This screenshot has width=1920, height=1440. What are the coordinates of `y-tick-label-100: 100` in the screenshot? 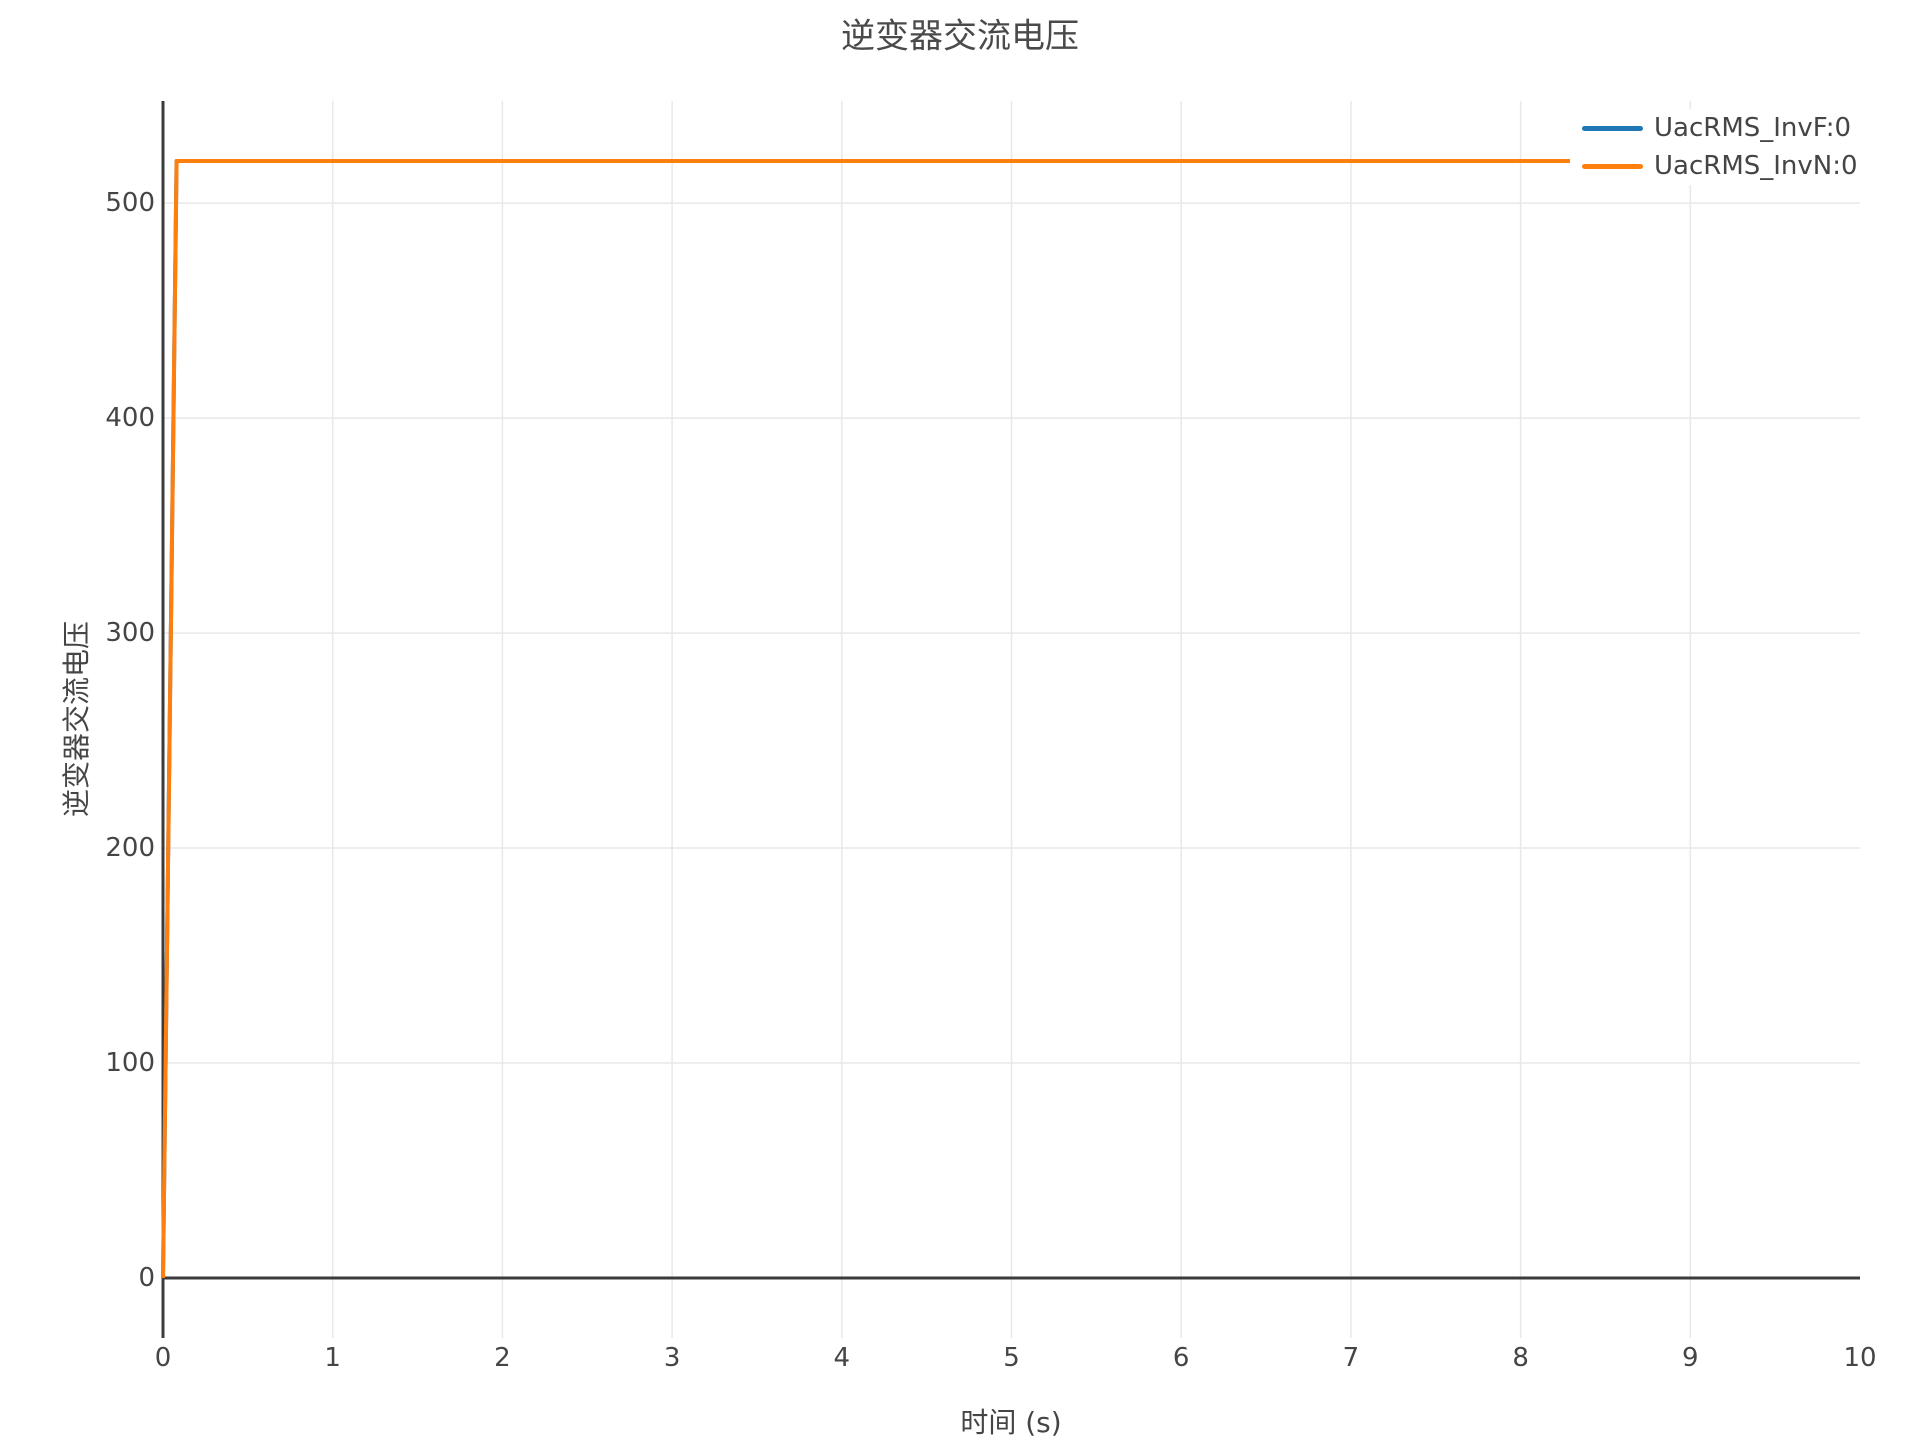 It's located at (130, 1063).